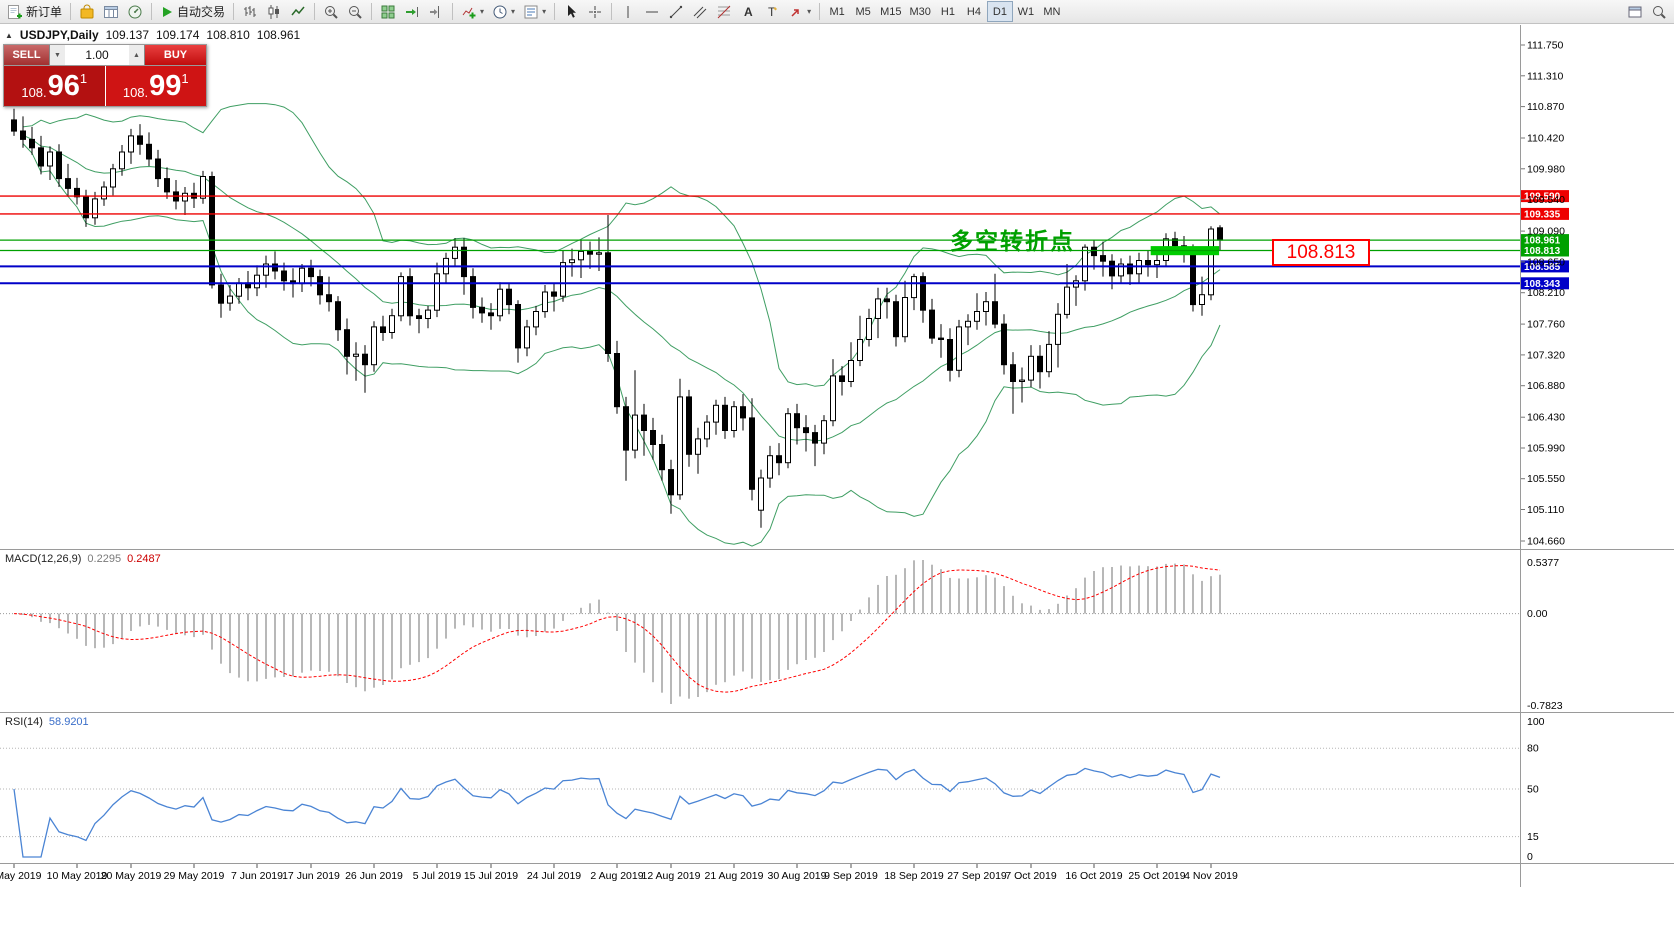 The height and width of the screenshot is (949, 1674). What do you see at coordinates (15, 11) in the screenshot?
I see `new-order-icon` at bounding box center [15, 11].